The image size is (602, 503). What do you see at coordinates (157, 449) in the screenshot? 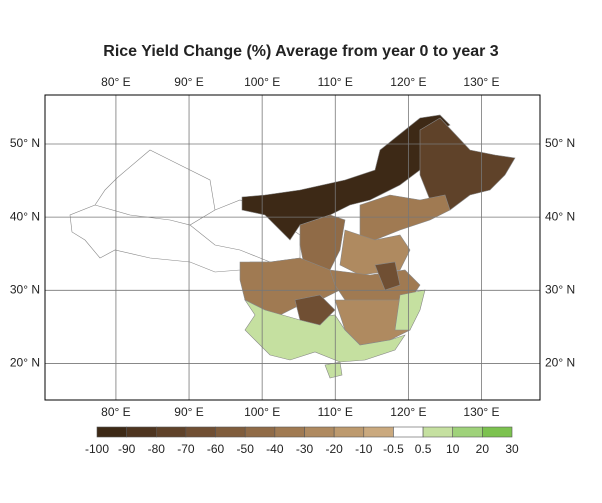
I see `colorbar-label: -80` at bounding box center [157, 449].